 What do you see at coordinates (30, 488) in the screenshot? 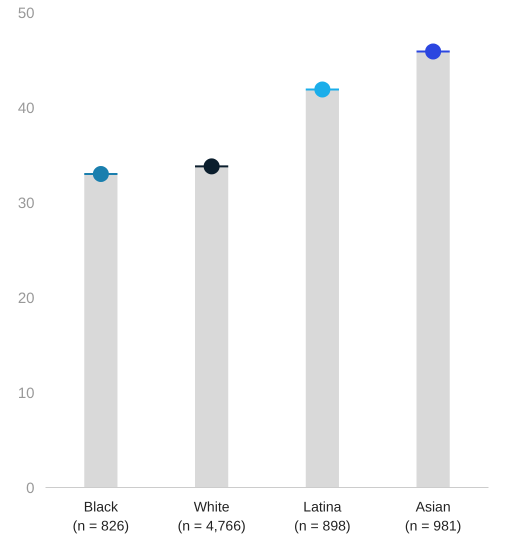
I see `y-tick-label: 0` at bounding box center [30, 488].